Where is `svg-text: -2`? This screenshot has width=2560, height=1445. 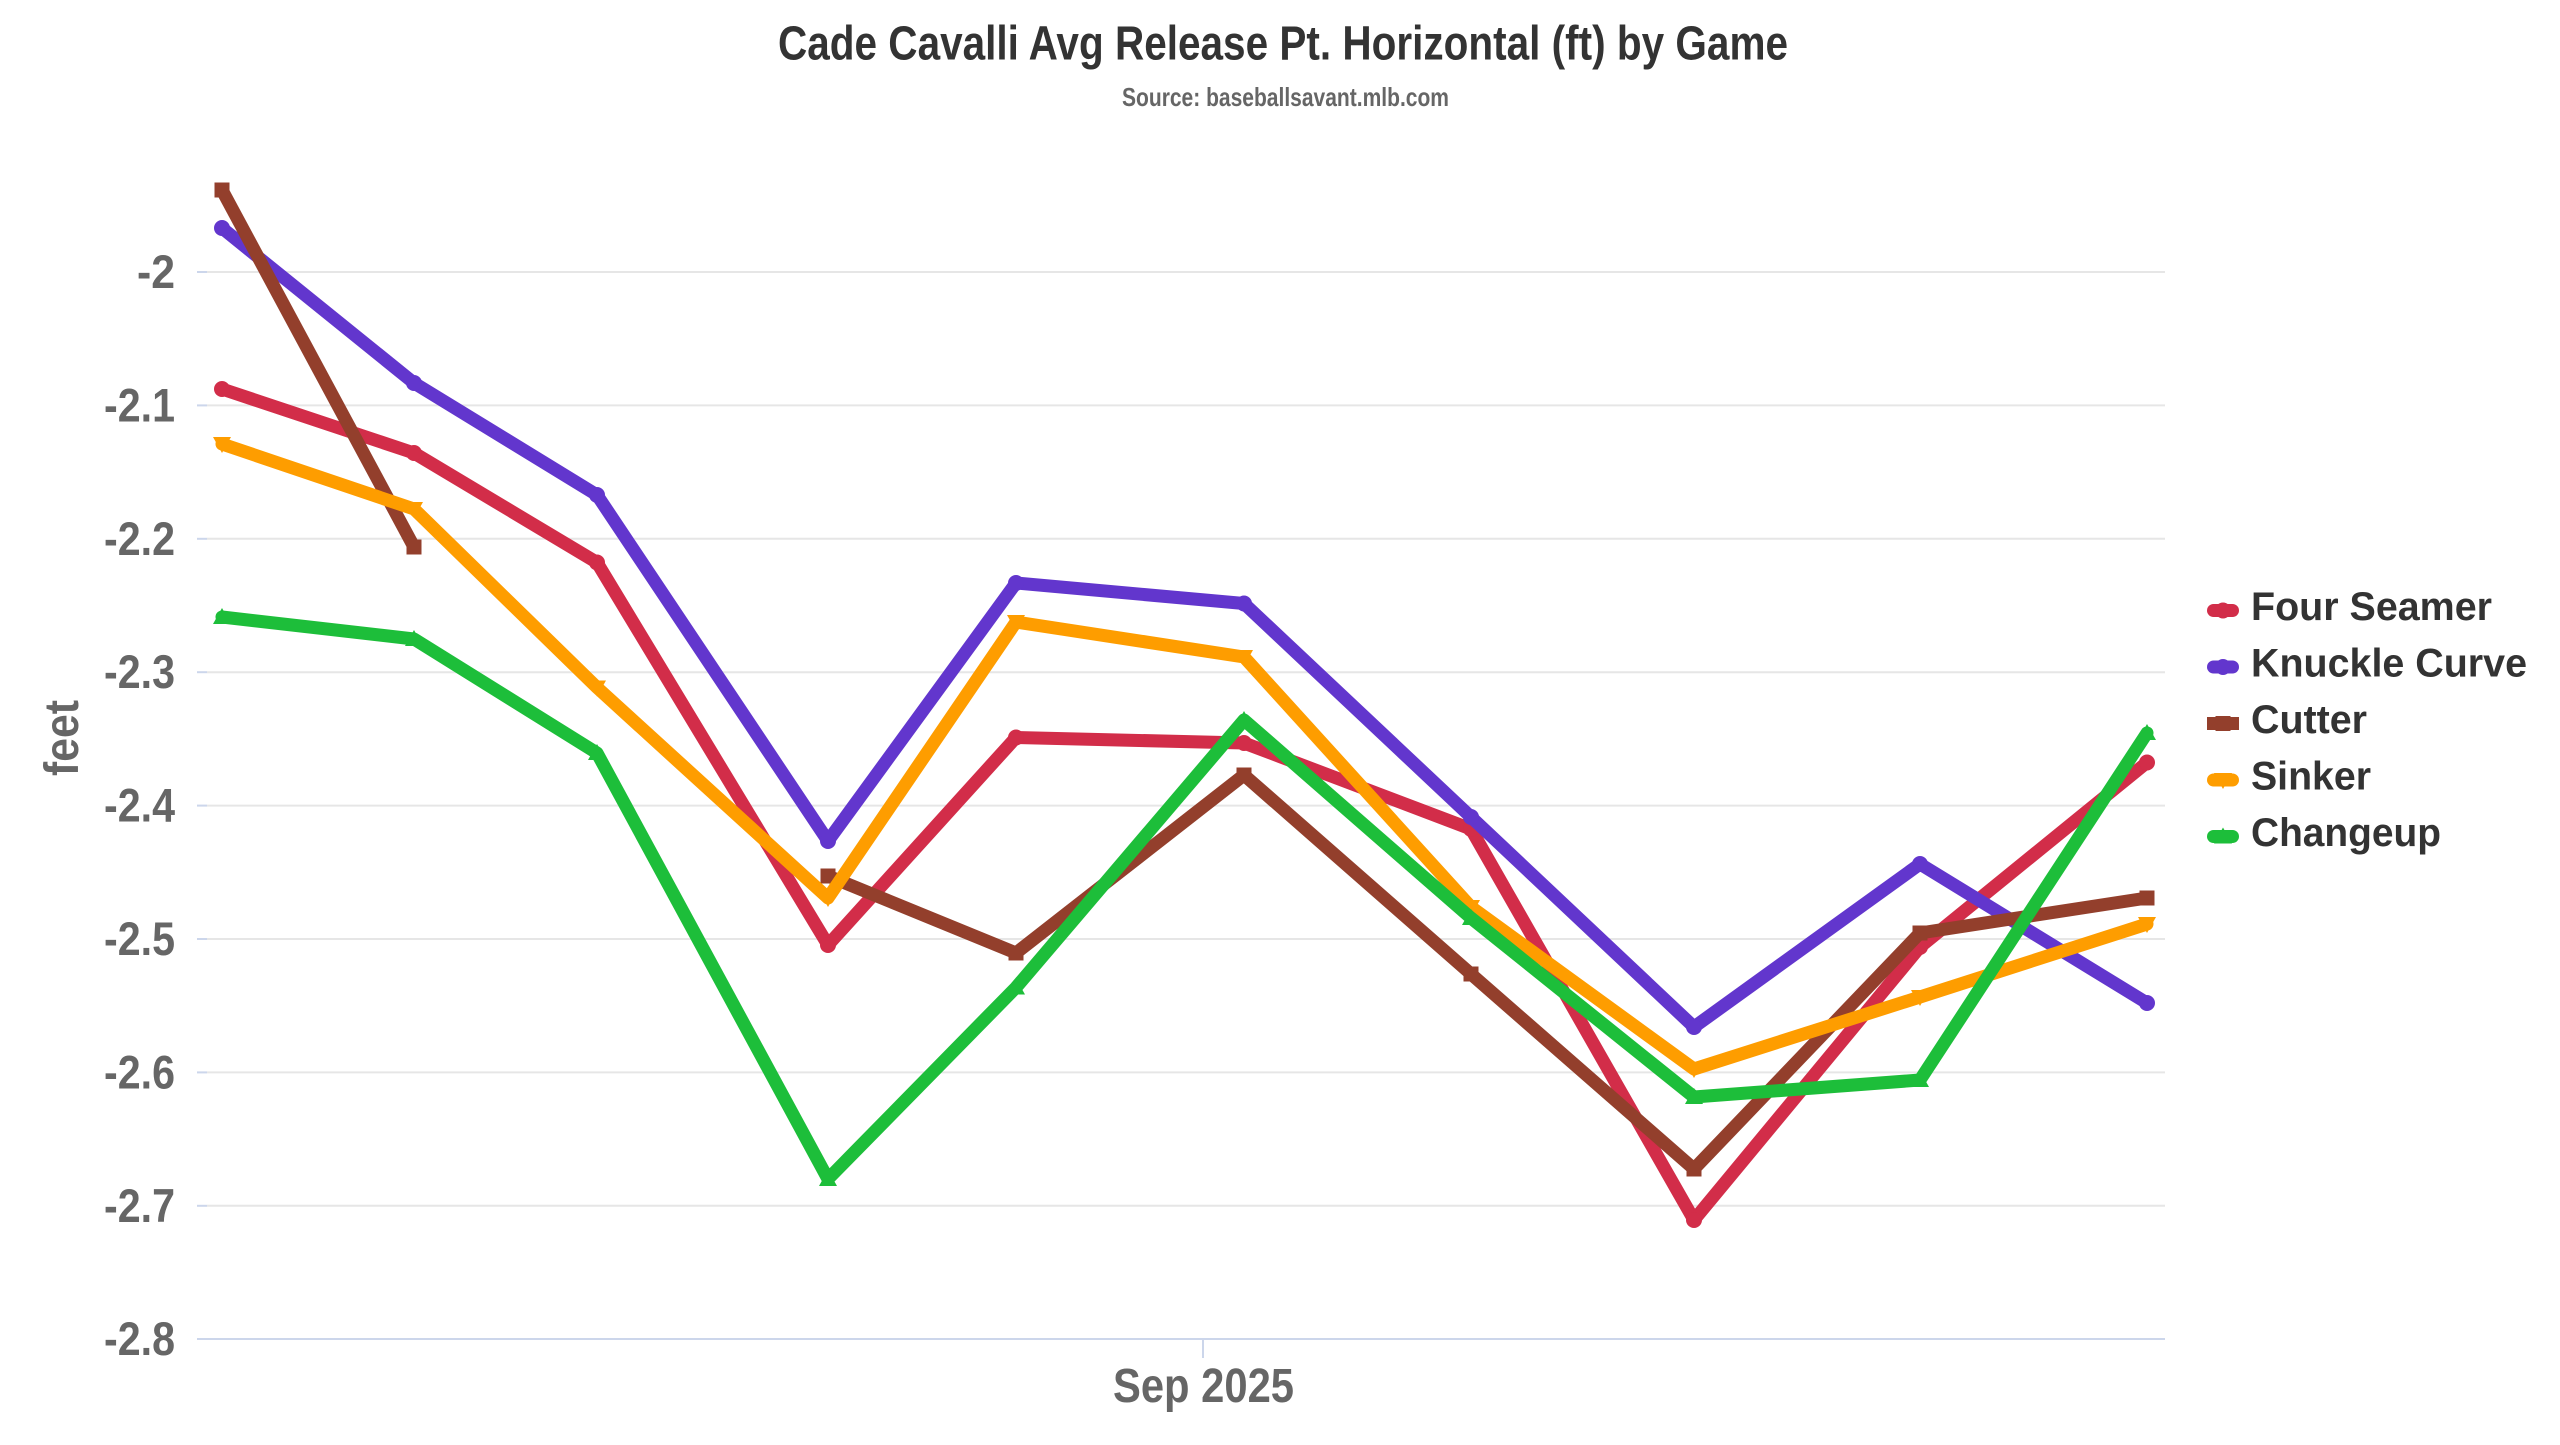
svg-text: -2 is located at coordinates (156, 271).